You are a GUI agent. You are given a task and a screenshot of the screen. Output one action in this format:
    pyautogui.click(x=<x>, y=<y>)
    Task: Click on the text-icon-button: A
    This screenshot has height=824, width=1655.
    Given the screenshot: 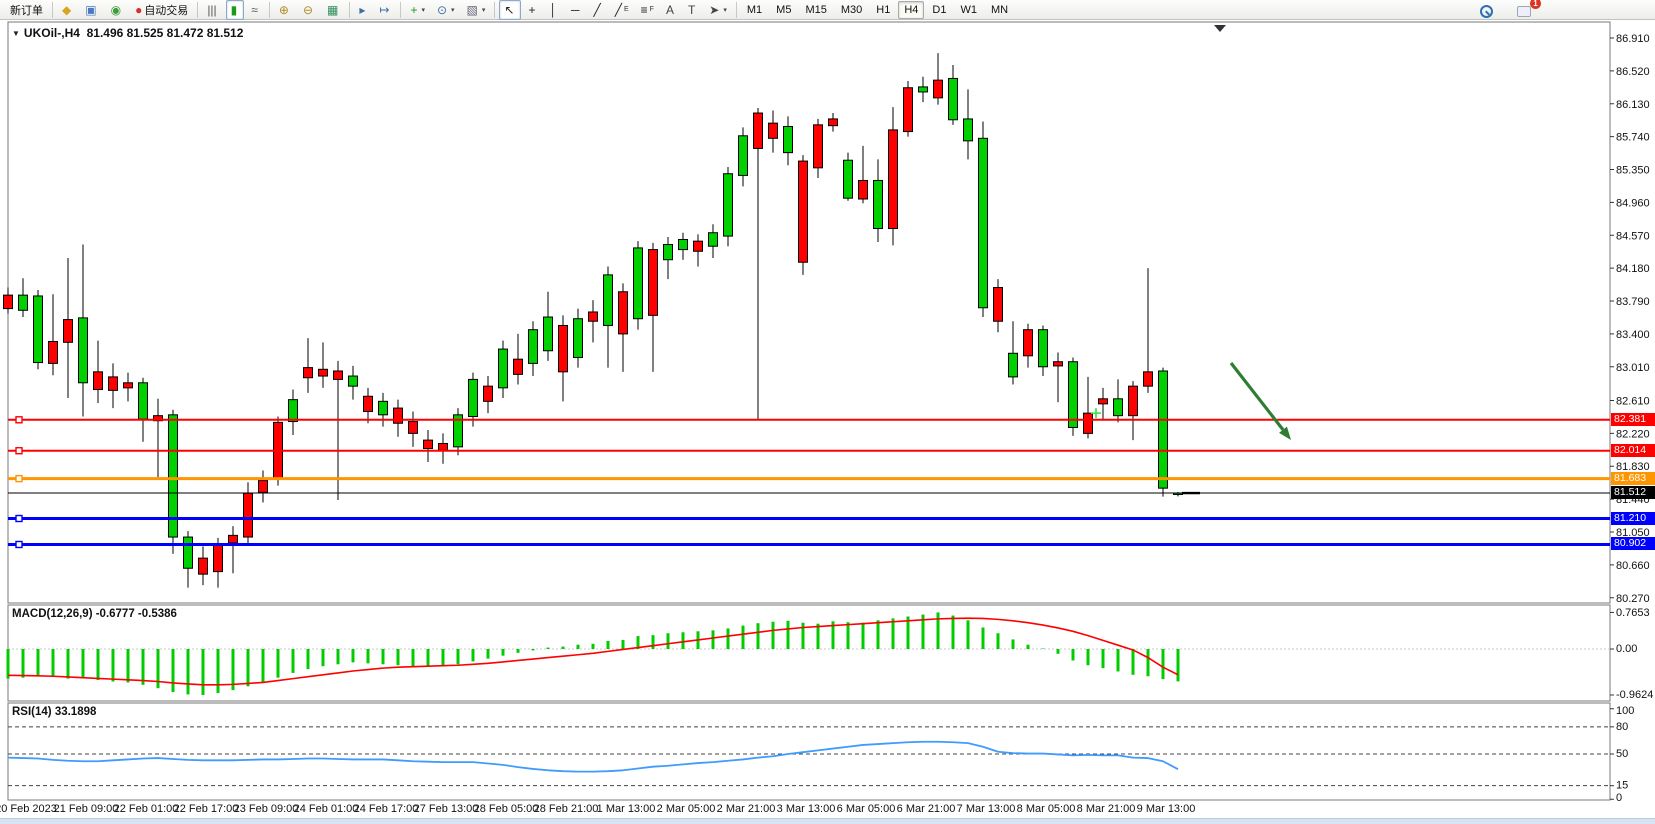 What is the action you would take?
    pyautogui.click(x=671, y=10)
    